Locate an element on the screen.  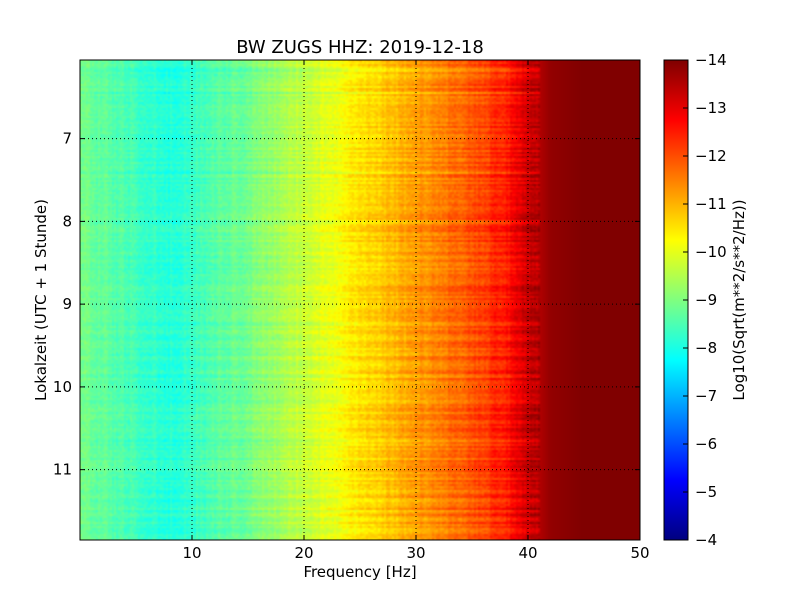
x-tick-label: 30 is located at coordinates (415, 553).